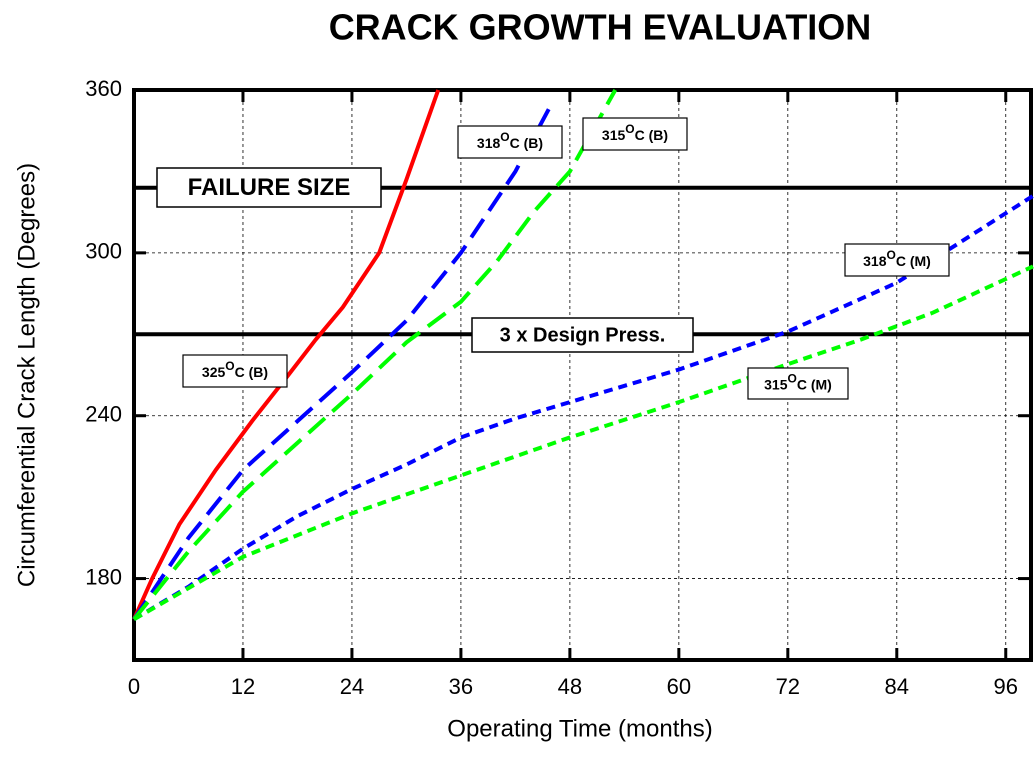  What do you see at coordinates (134, 686) in the screenshot?
I see `x-tick-label: 0` at bounding box center [134, 686].